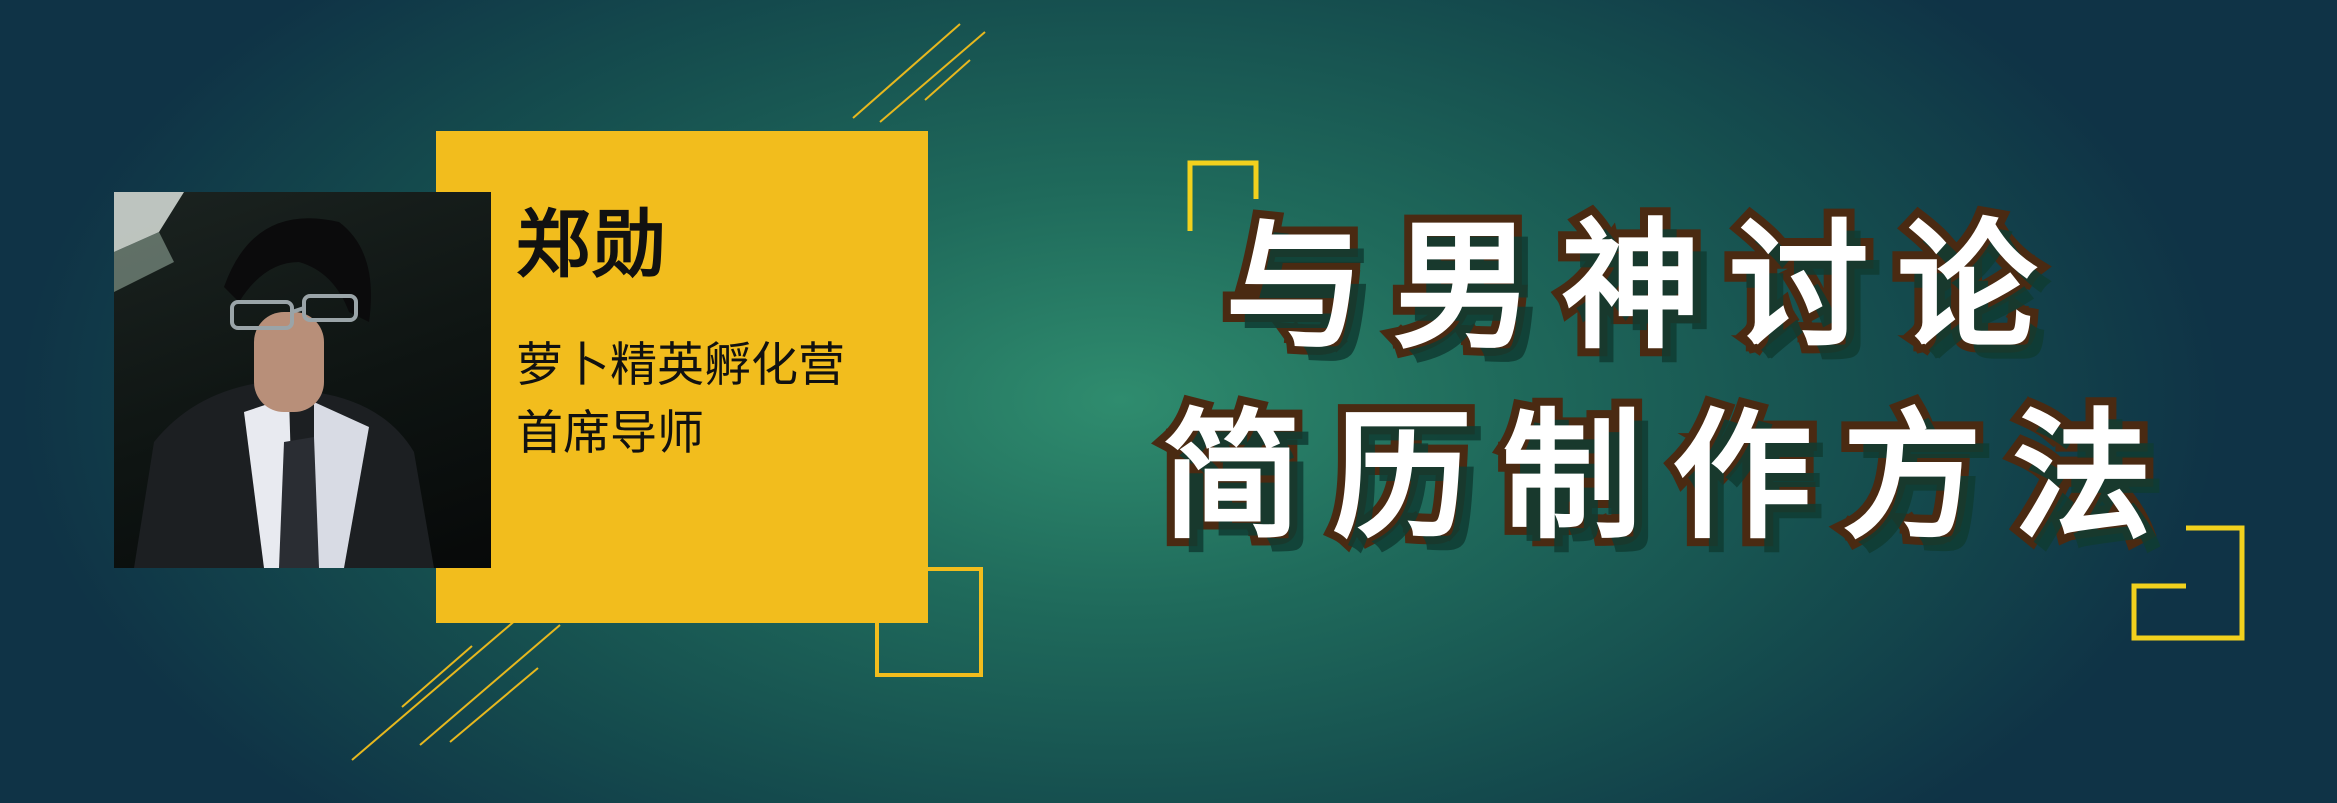  Describe the element at coordinates (680, 400) in the screenshot. I see `speaker-subtitle: 萝卜精英孵化营 首席导师` at that location.